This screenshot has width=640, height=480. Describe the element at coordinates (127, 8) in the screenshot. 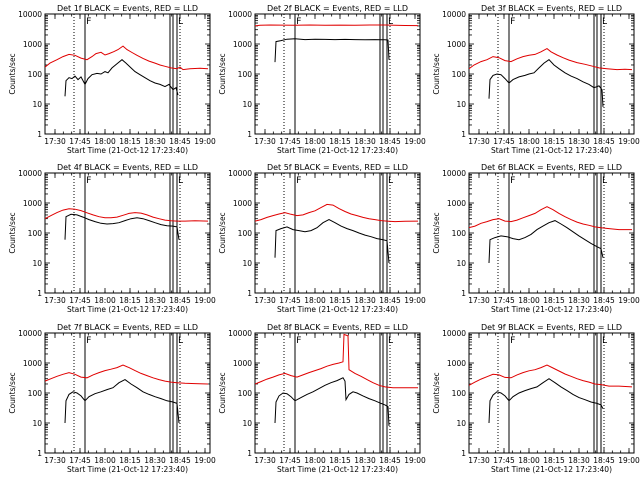

I see `chart-title: Det 1f BLACK = Events, RED = LLD` at that location.